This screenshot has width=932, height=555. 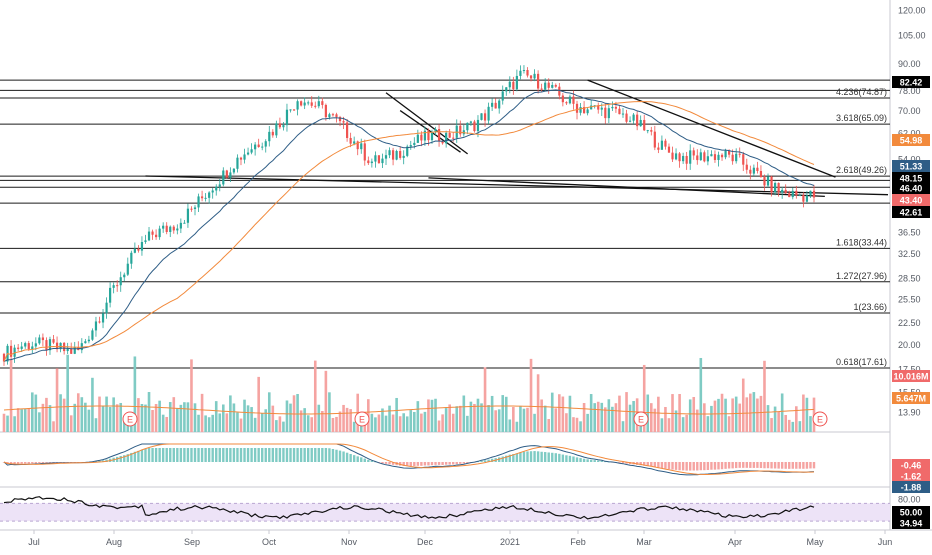 What do you see at coordinates (911, 398) in the screenshot?
I see `volume-marker-bg` at bounding box center [911, 398].